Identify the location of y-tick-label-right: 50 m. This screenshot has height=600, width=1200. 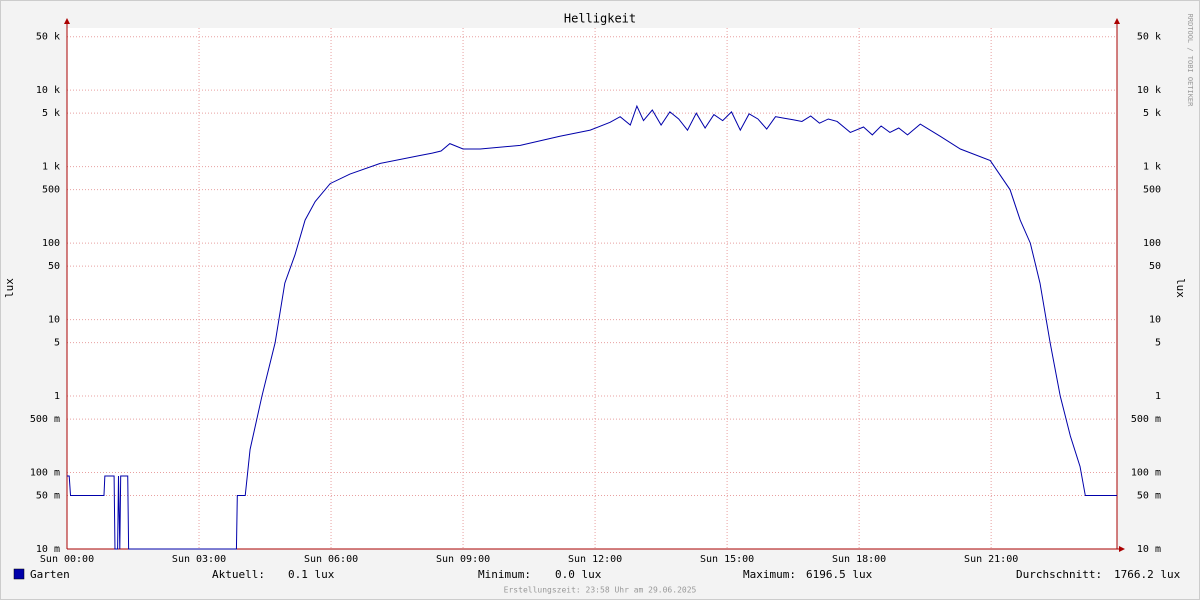
(1149, 496).